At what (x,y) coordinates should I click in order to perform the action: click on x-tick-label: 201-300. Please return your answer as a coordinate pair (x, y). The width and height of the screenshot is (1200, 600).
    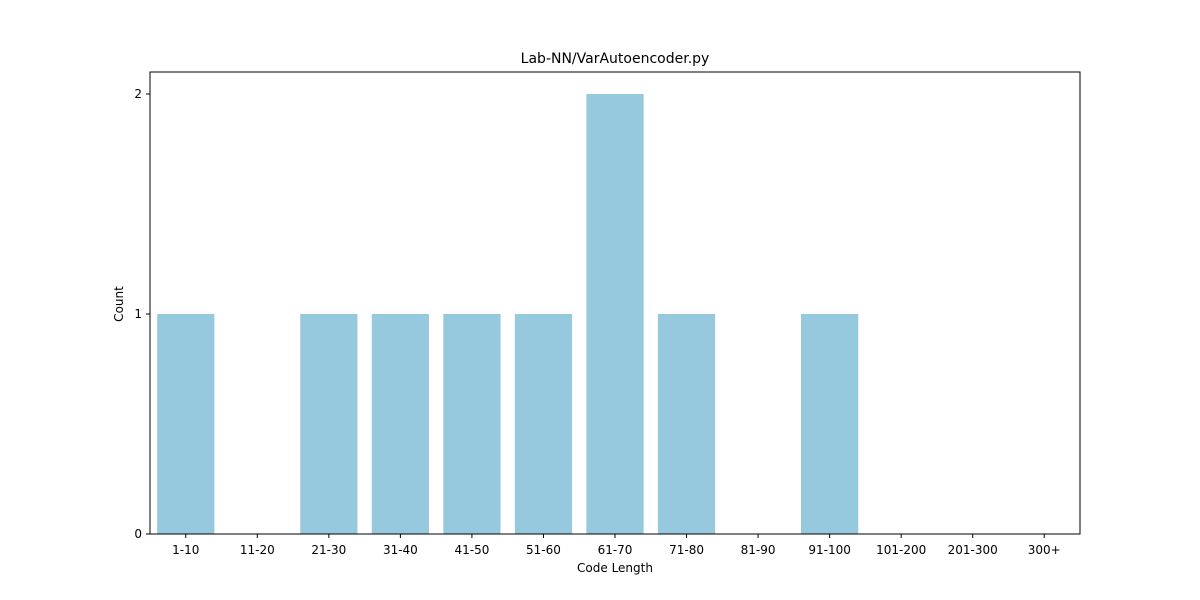
    Looking at the image, I should click on (973, 550).